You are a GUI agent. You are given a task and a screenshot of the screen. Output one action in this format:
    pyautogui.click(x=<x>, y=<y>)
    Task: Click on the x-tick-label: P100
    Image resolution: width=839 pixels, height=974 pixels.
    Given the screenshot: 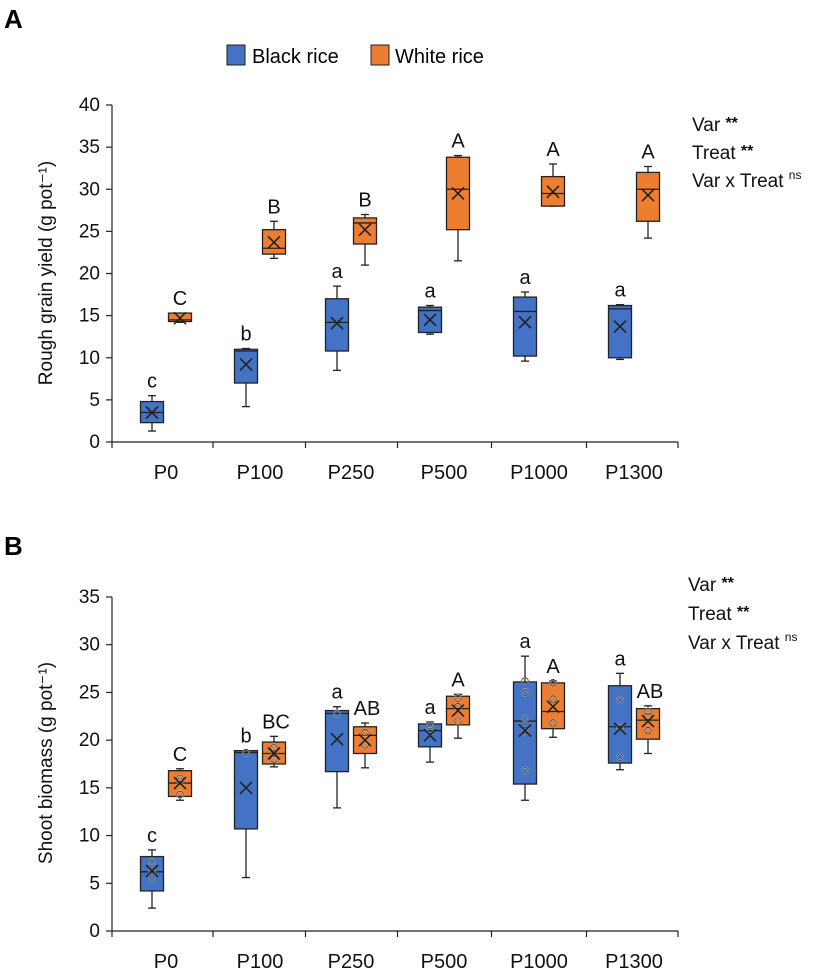 What is the action you would take?
    pyautogui.click(x=260, y=962)
    